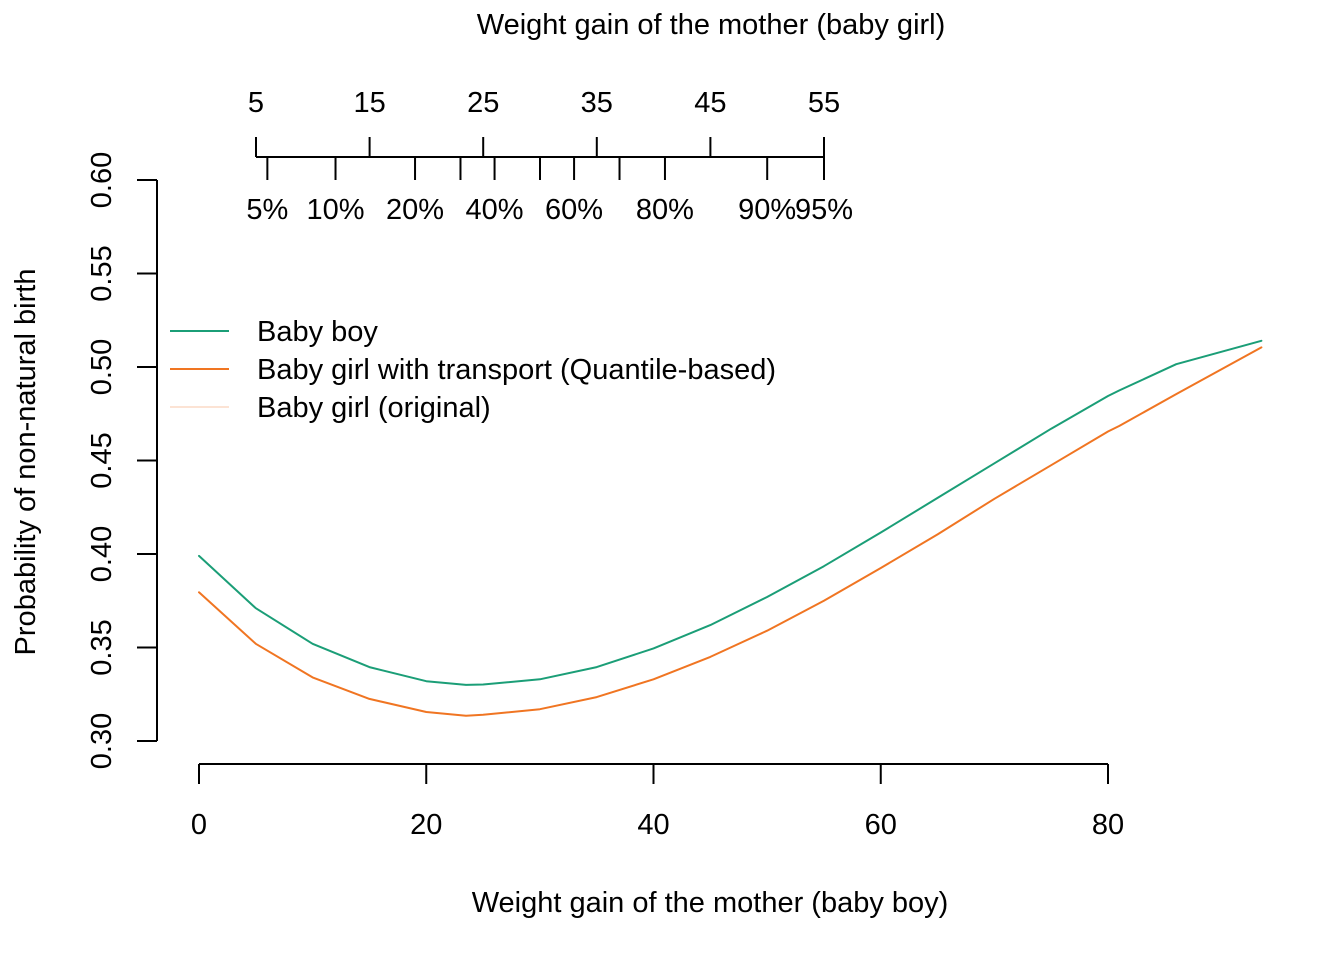 Image resolution: width=1344 pixels, height=960 pixels. What do you see at coordinates (199, 825) in the screenshot?
I see `x-tick-label: 0` at bounding box center [199, 825].